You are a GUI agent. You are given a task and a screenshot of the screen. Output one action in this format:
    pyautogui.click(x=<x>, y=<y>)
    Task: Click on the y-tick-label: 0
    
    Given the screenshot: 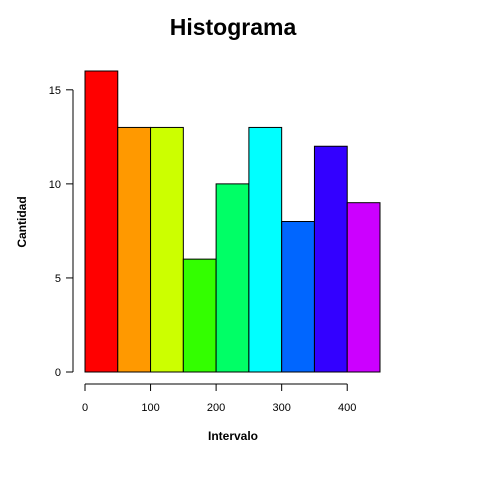 What is the action you would take?
    pyautogui.click(x=58, y=373)
    